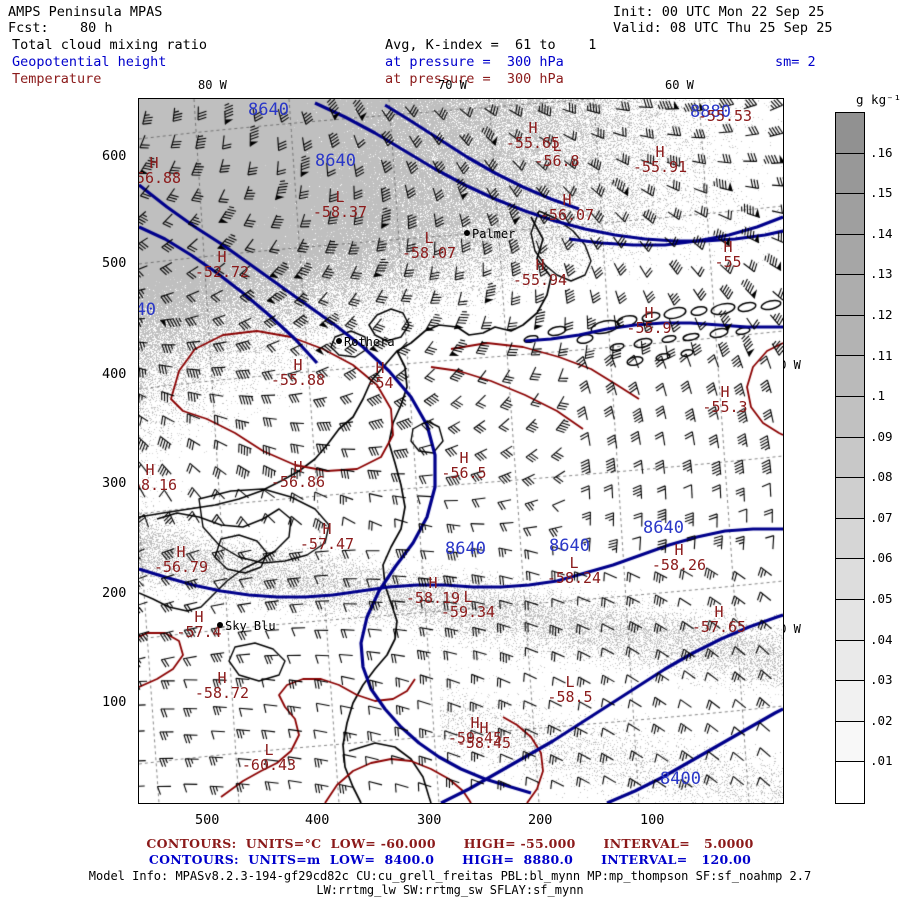  I want to click on y-tick-600: 600, so click(114, 156).